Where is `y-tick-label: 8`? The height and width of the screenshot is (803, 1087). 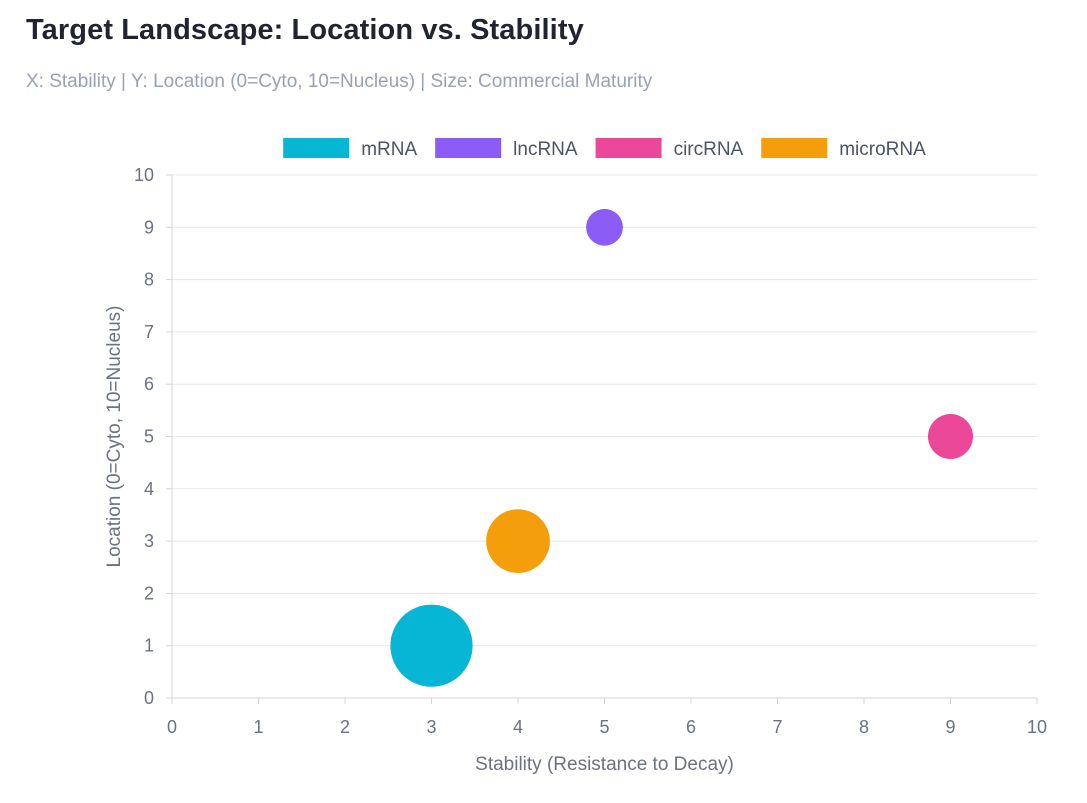
y-tick-label: 8 is located at coordinates (149, 280).